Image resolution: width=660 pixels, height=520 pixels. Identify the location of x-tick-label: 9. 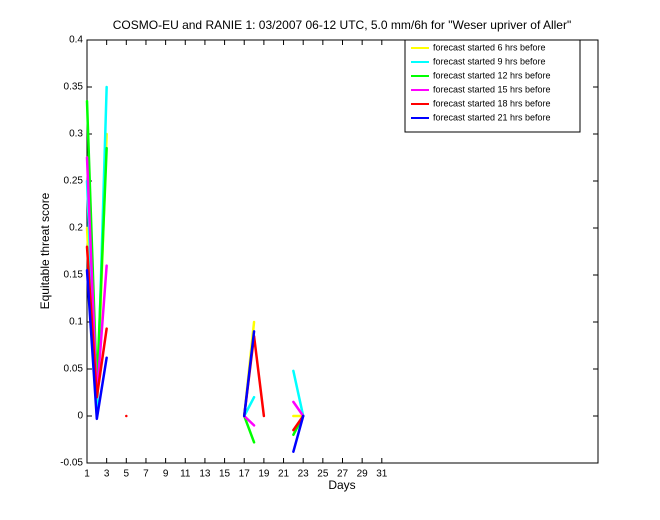
(166, 474).